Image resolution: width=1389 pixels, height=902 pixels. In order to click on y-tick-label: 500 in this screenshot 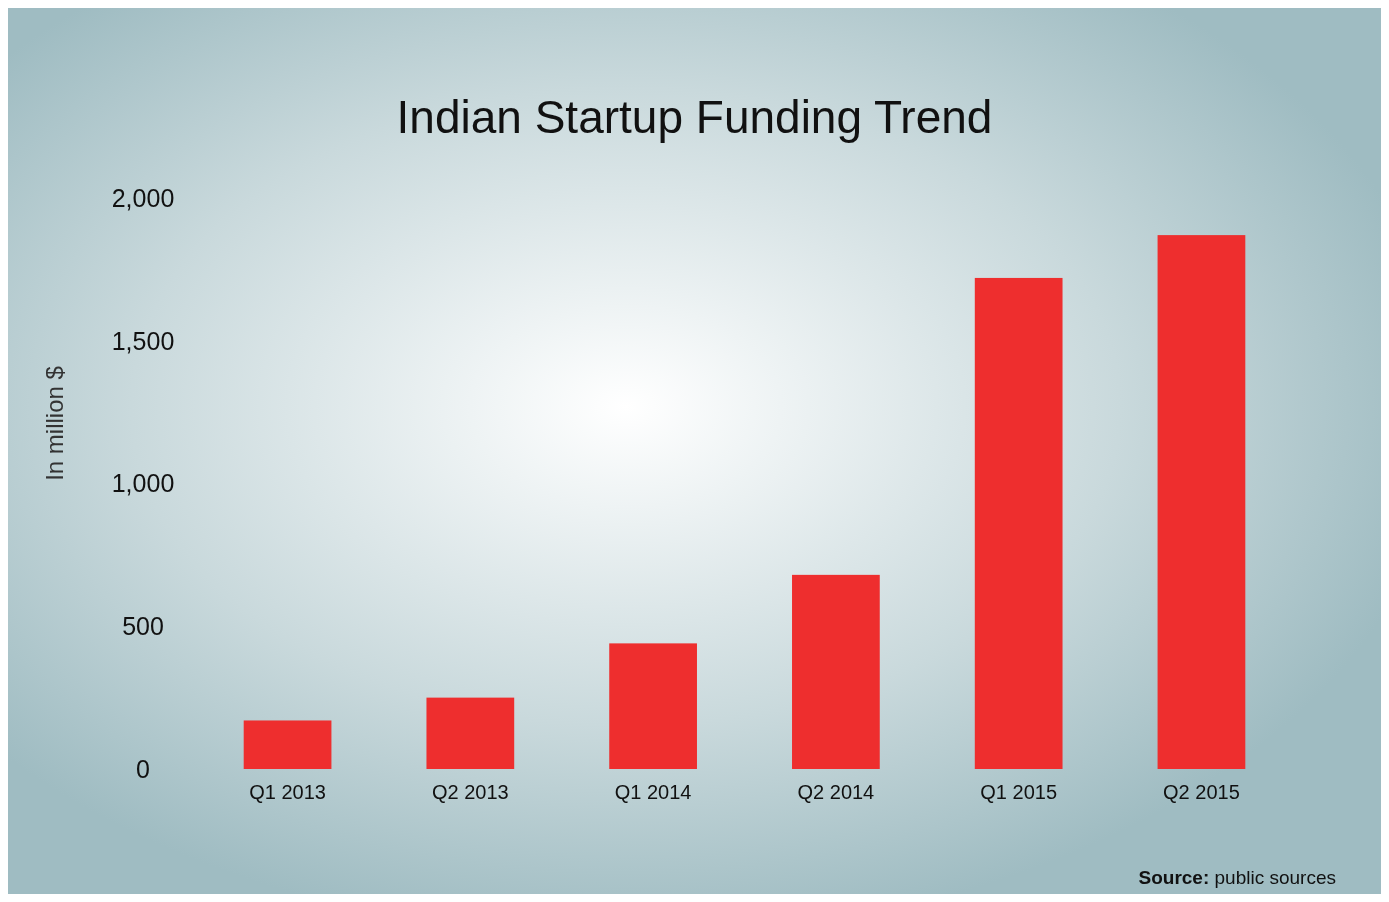, I will do `click(143, 626)`.